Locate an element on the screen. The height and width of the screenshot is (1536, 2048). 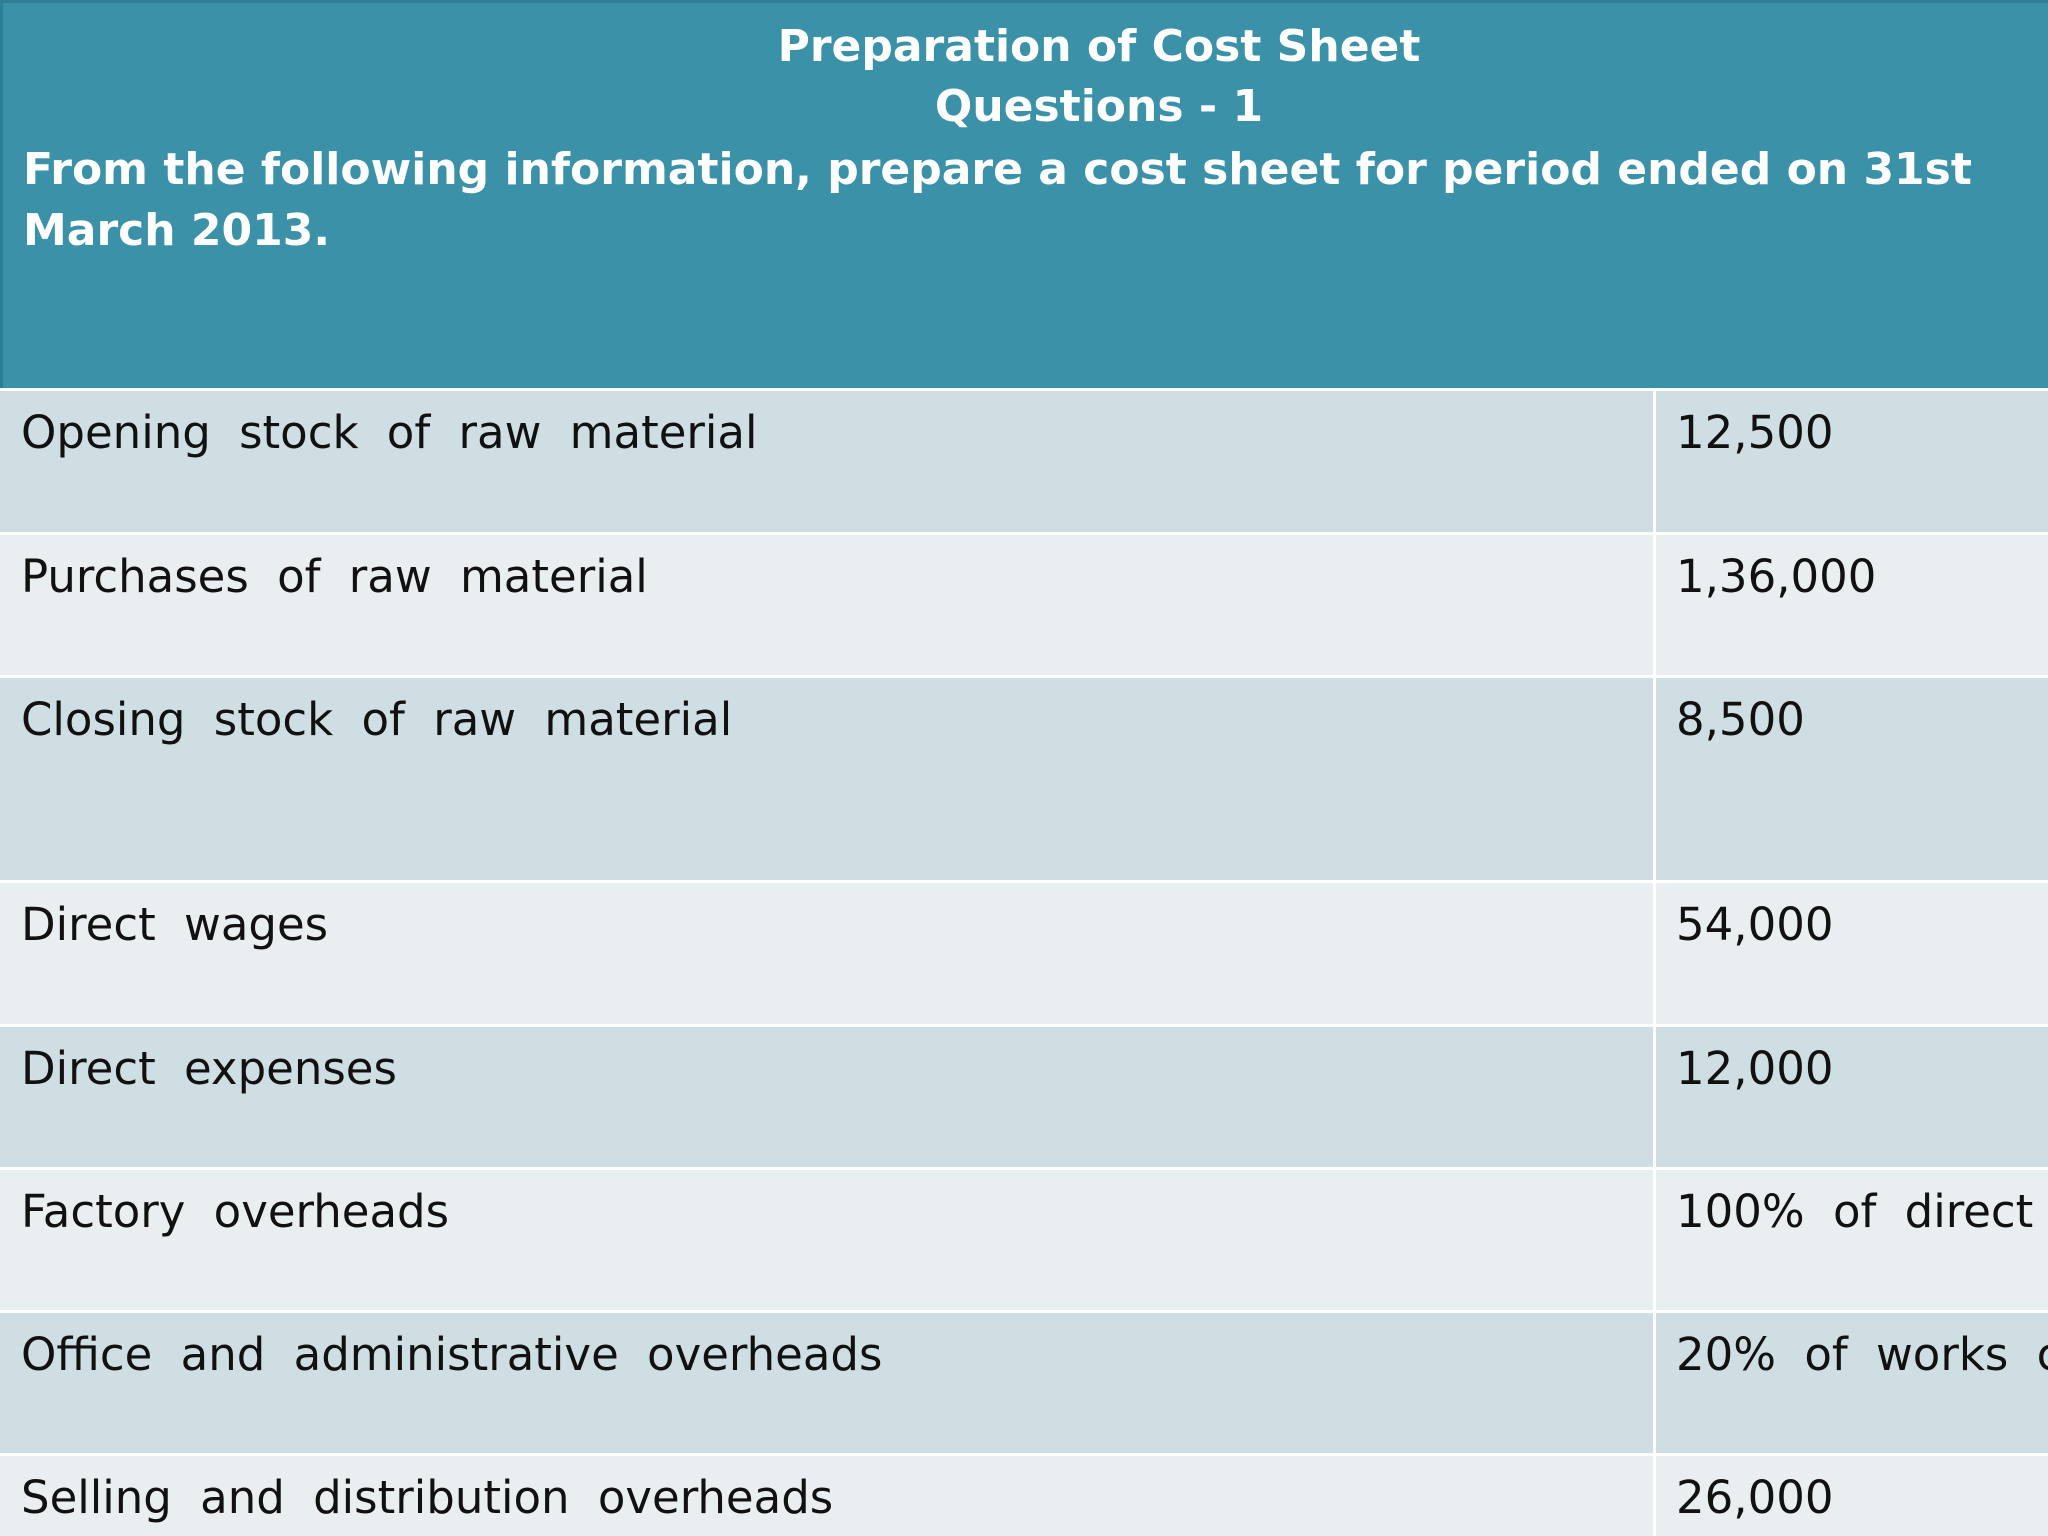
row-value: 1,36,000 is located at coordinates (1776, 576).